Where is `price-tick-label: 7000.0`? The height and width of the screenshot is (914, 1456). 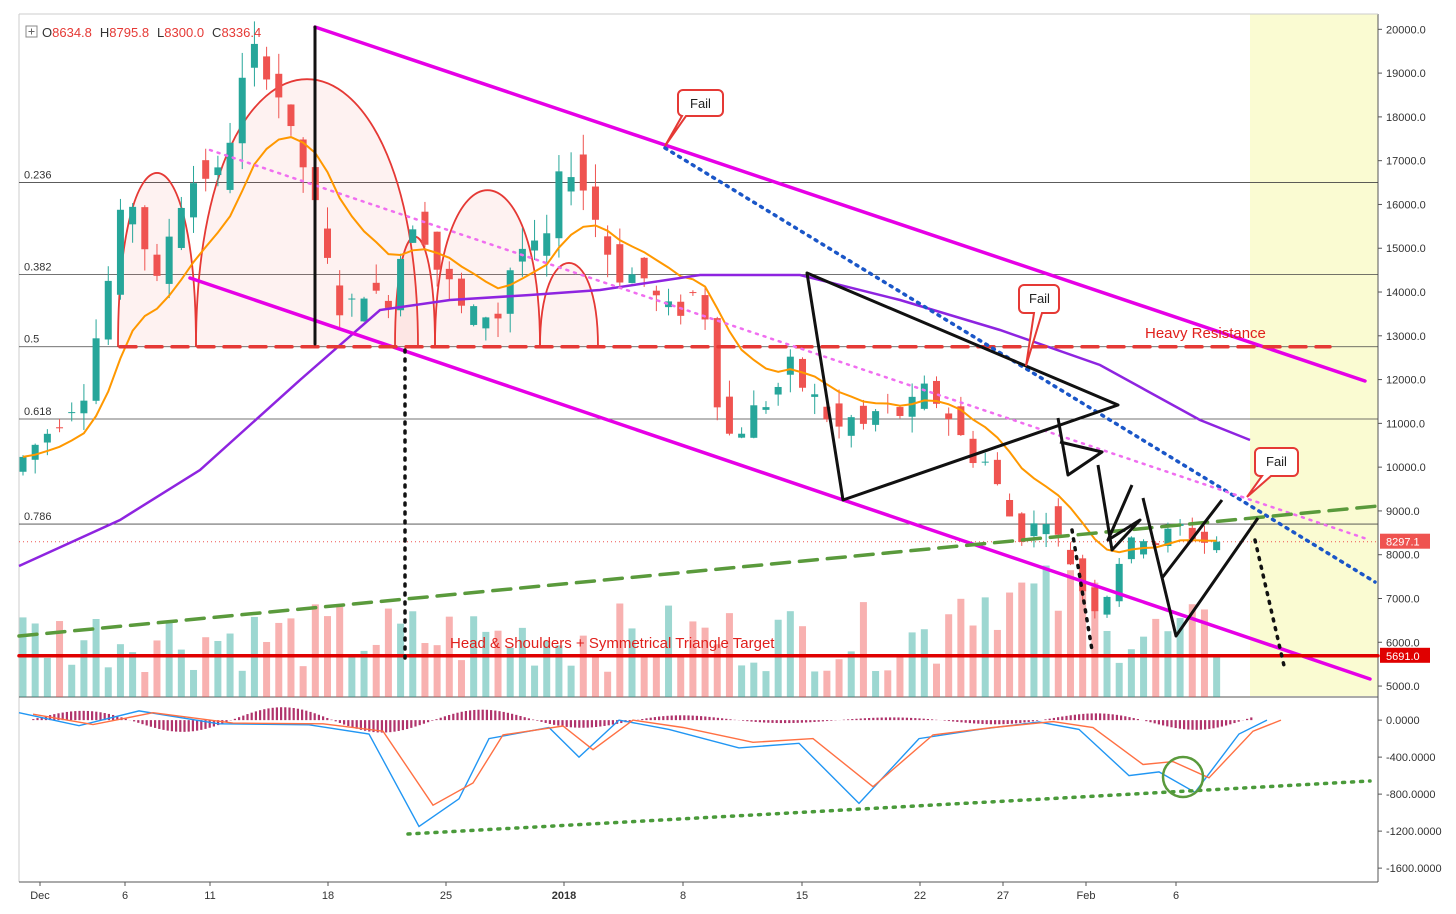
price-tick-label: 7000.0 is located at coordinates (1403, 599).